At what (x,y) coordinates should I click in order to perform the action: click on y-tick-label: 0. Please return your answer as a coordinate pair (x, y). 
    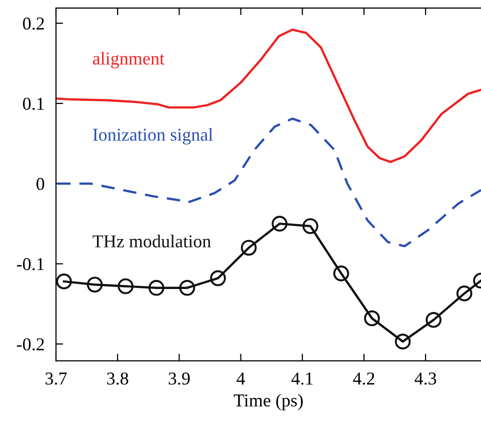
    Looking at the image, I should click on (40, 184).